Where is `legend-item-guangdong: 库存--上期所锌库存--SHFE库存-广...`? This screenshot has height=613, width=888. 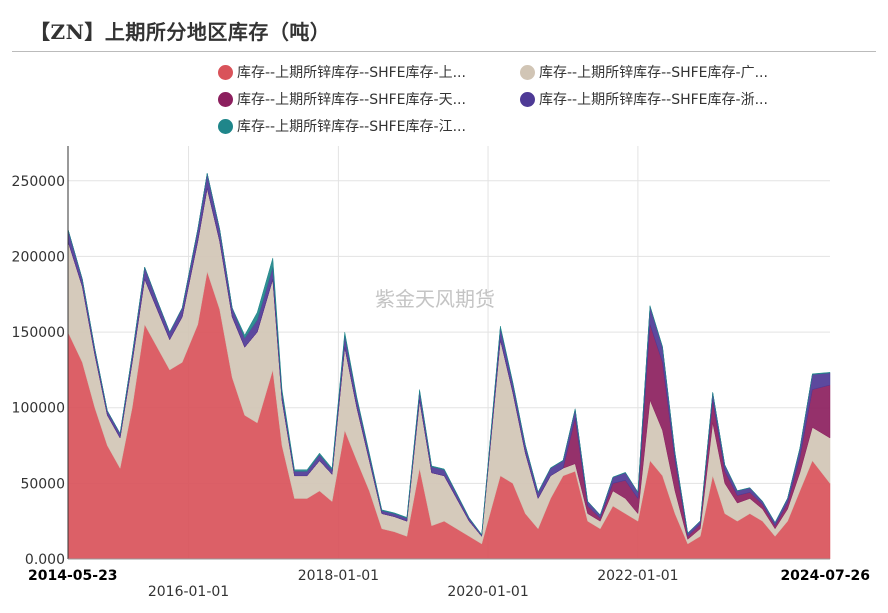 legend-item-guangdong: 库存--上期所锌库存--SHFE库存-广... is located at coordinates (644, 72).